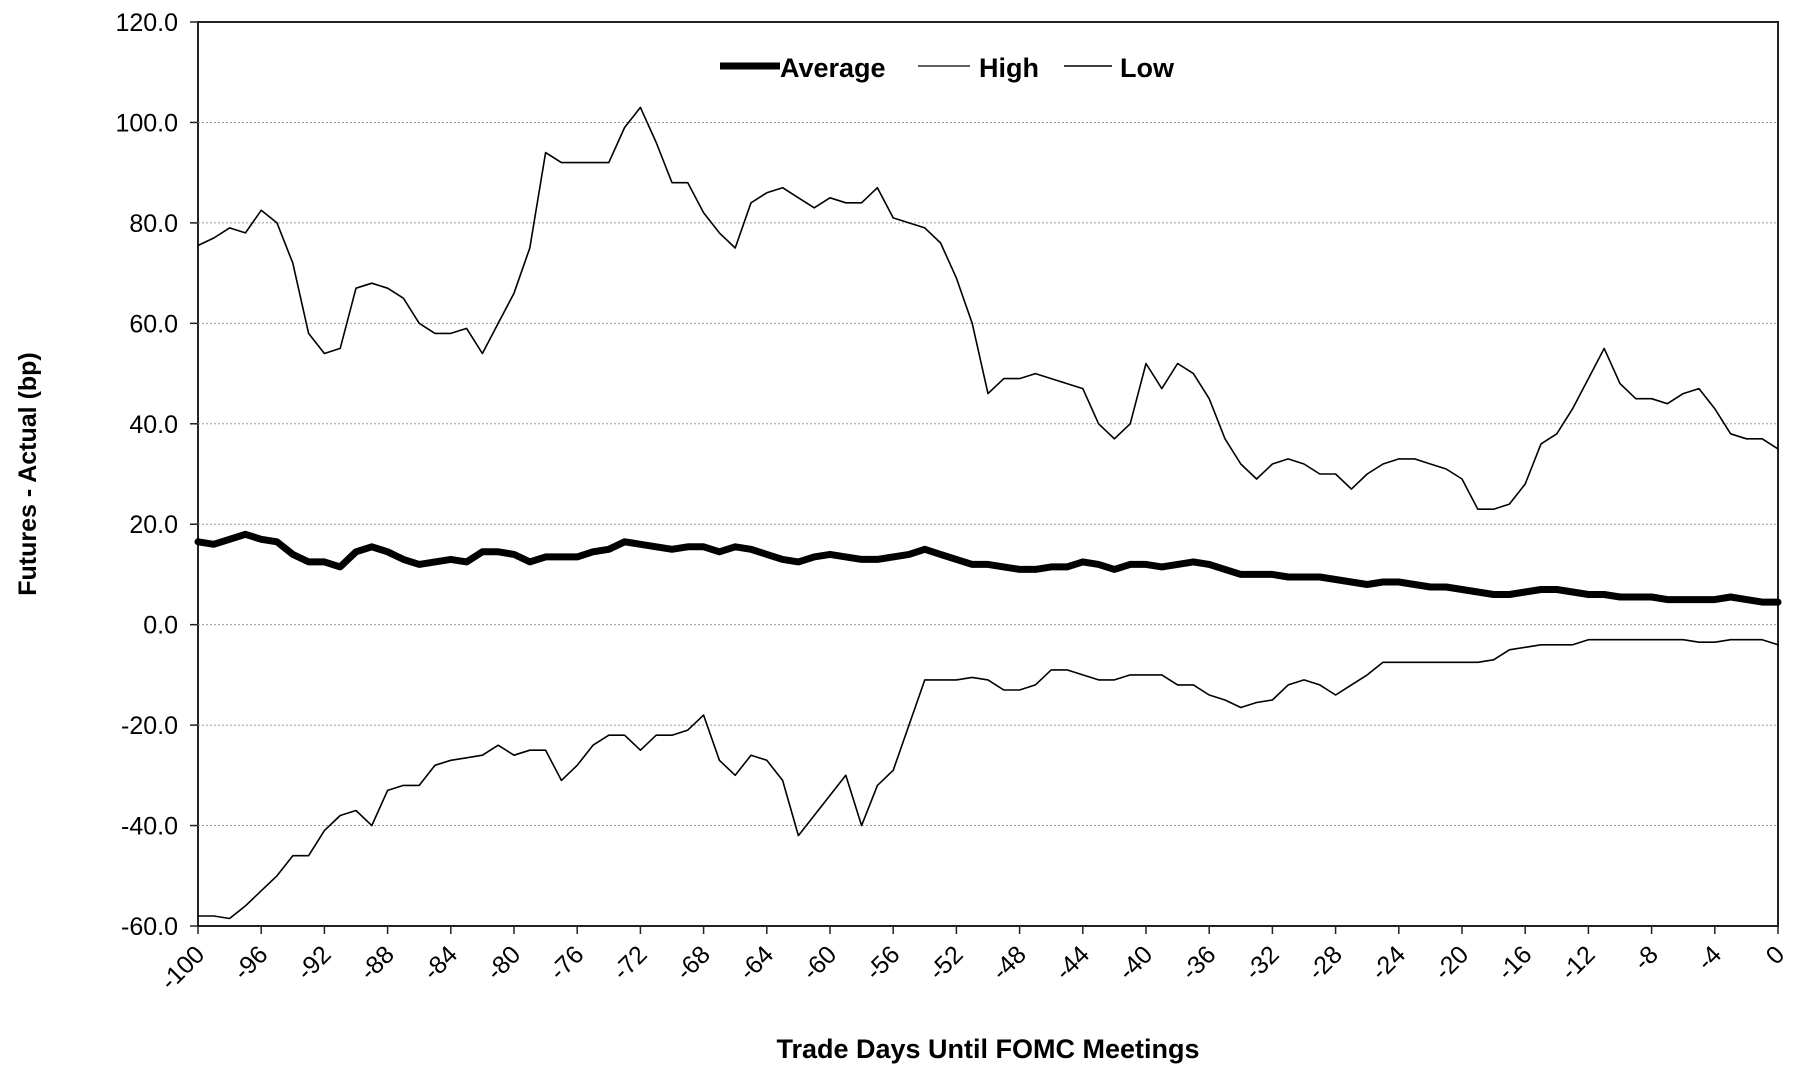 This screenshot has height=1072, width=1794. I want to click on legend-label-average: Average, so click(833, 68).